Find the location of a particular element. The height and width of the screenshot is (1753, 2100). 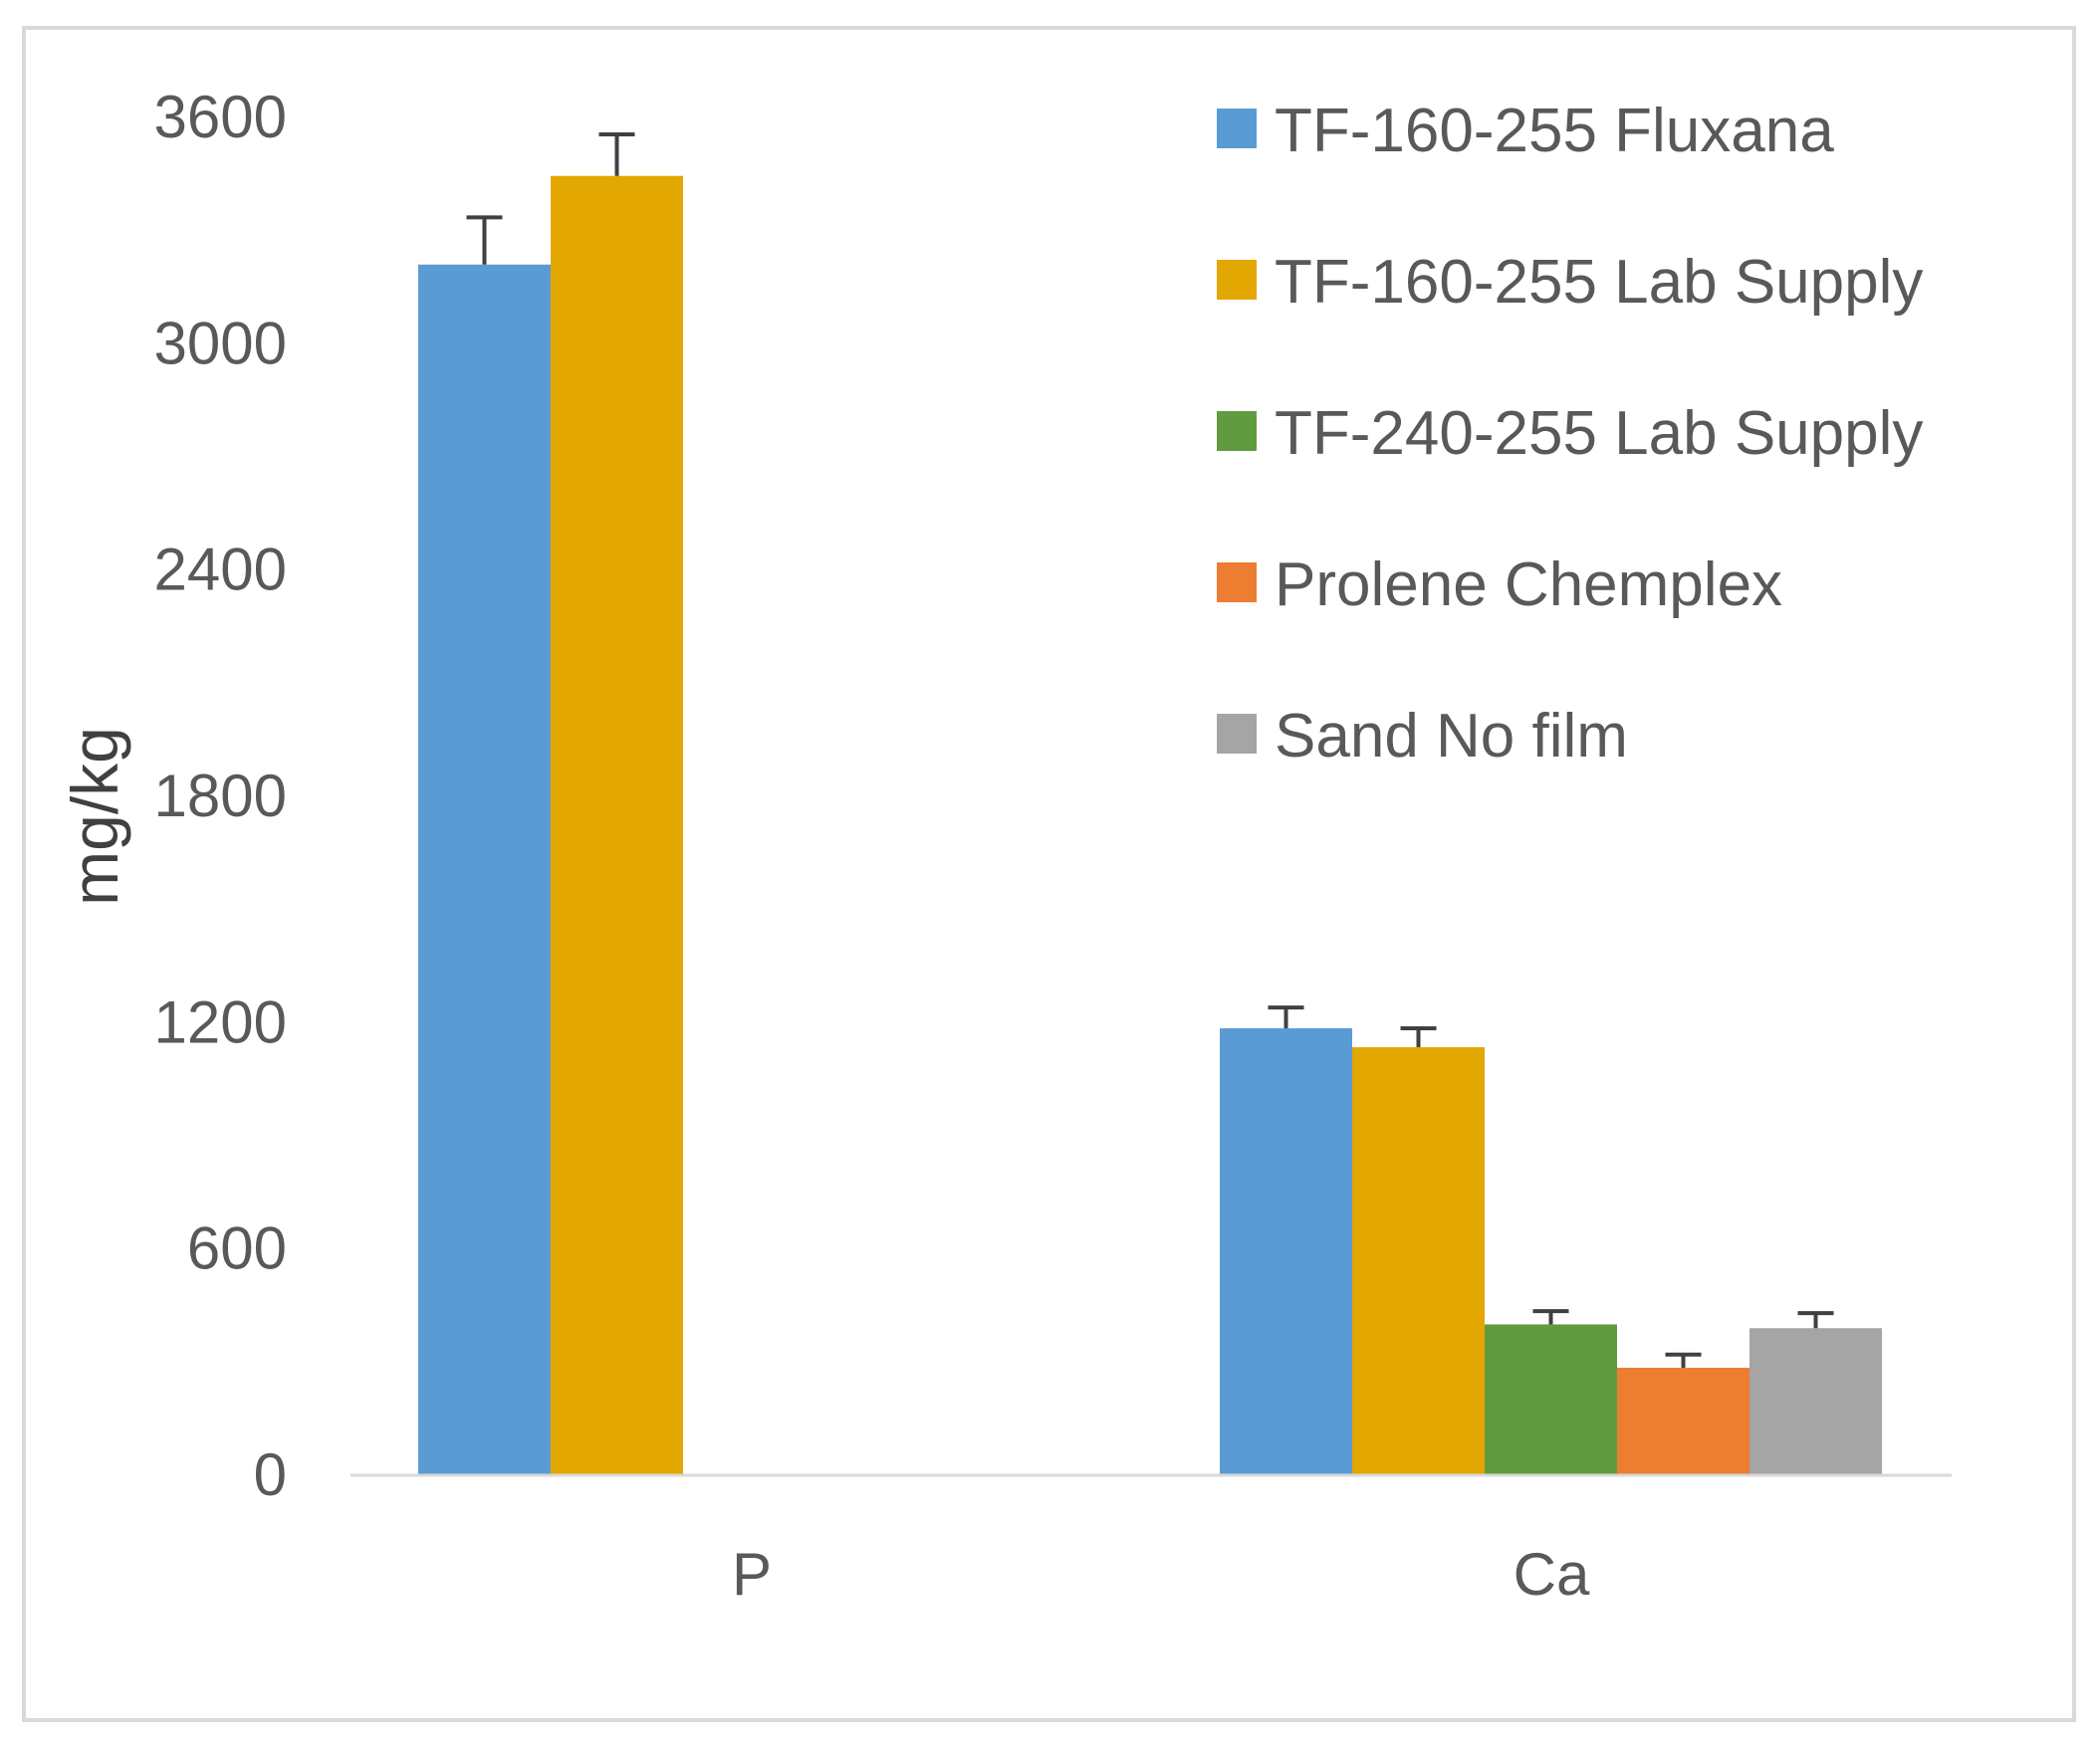

legend-label: Prolene Chemplex is located at coordinates (1528, 584).